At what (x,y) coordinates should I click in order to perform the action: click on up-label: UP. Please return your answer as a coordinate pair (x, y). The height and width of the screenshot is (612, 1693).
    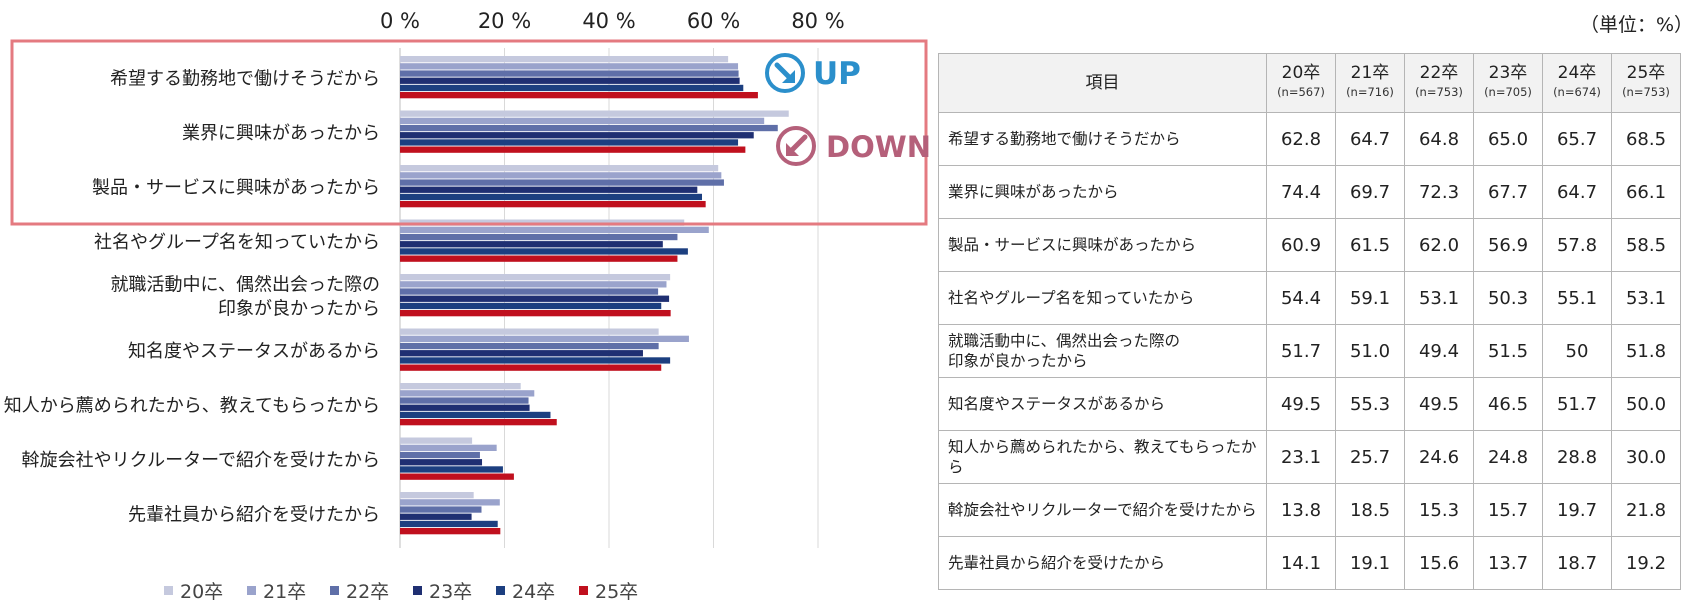
    Looking at the image, I should click on (837, 74).